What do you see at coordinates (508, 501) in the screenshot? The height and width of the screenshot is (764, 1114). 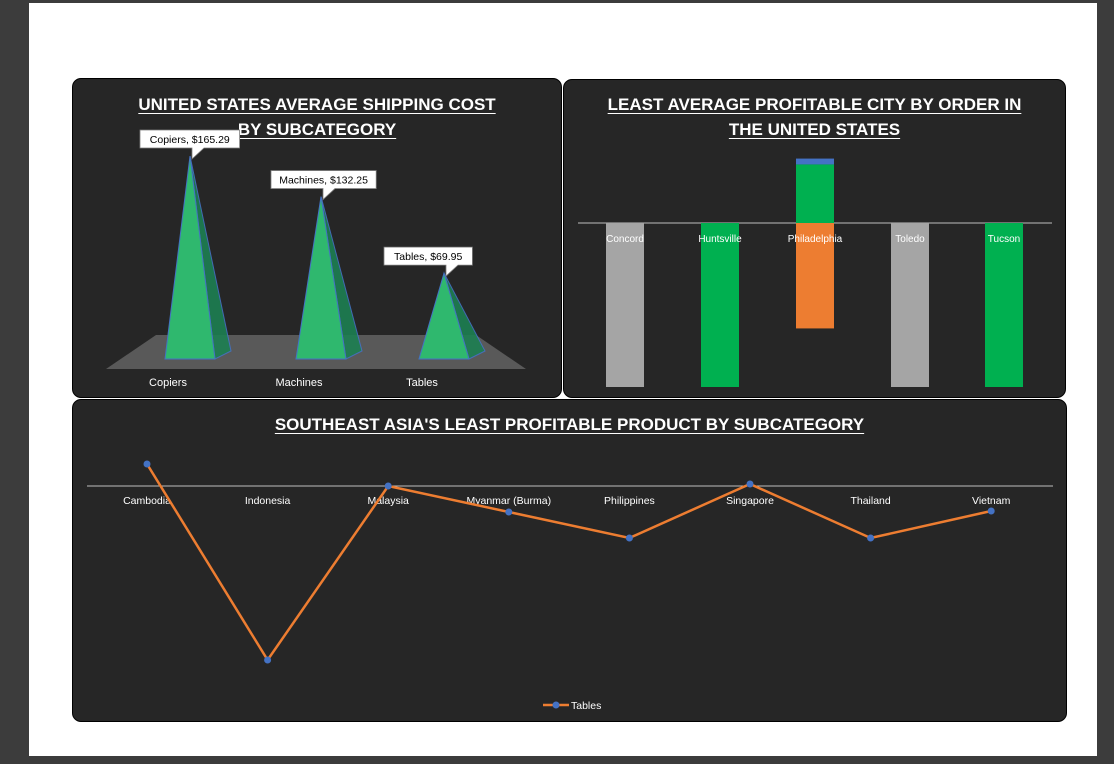 I see `x-tick-myanmar-burma: Myanmar (Burma)` at bounding box center [508, 501].